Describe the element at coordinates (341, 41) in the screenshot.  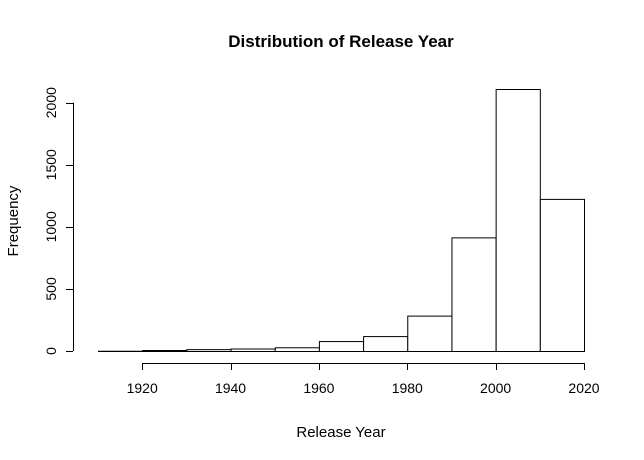
I see `chart-title: Distribution of Release Year` at that location.